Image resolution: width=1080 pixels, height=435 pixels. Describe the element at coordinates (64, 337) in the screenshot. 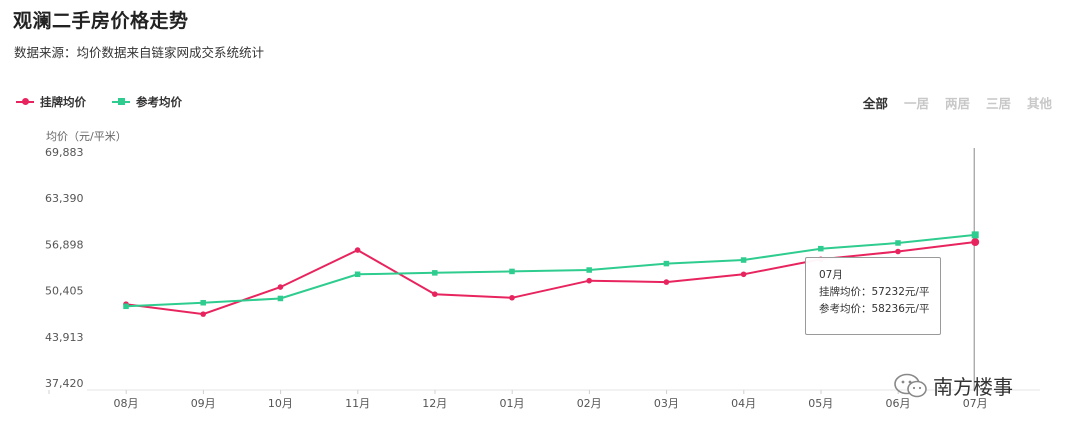

I see `y-tick-label: 43,913` at that location.